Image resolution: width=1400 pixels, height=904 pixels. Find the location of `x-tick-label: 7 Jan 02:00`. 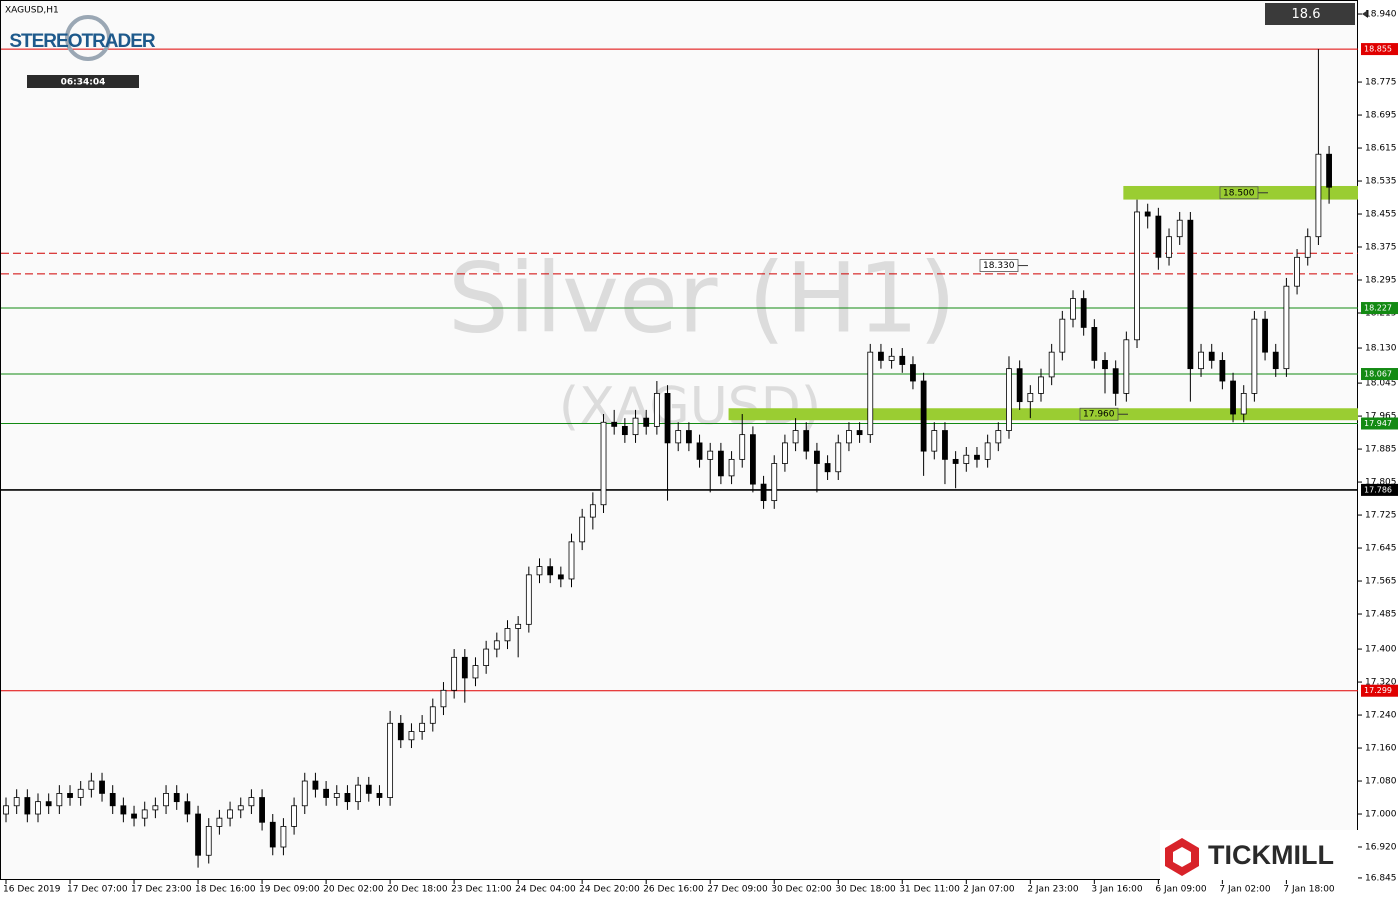

x-tick-label: 7 Jan 02:00 is located at coordinates (1245, 890).